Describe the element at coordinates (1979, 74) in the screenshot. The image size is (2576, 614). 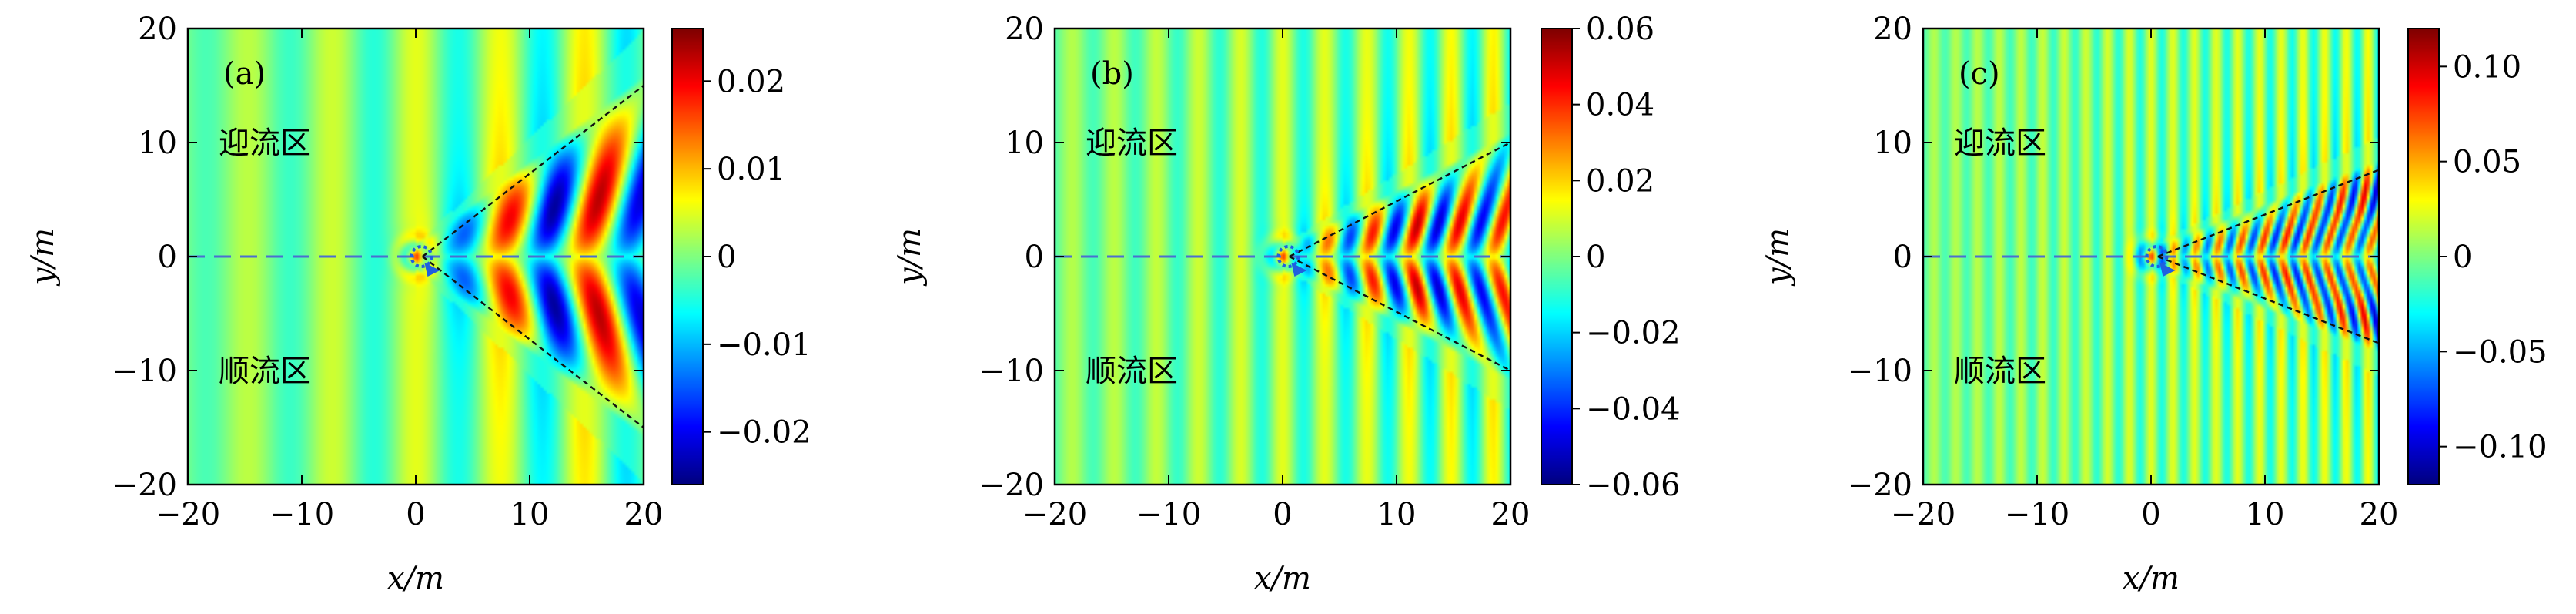
I see `panel-label: (c)` at that location.